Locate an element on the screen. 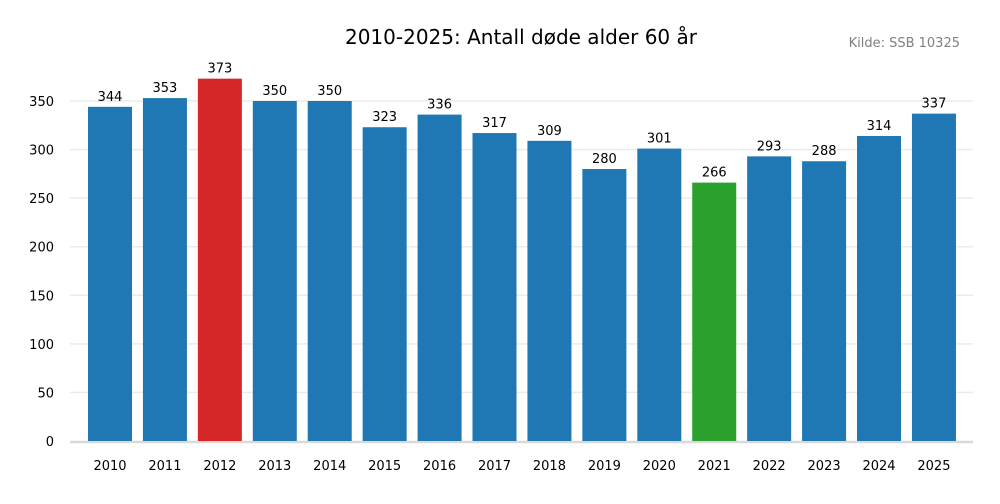 This screenshot has width=1000, height=504. bar-2021 is located at coordinates (714, 311).